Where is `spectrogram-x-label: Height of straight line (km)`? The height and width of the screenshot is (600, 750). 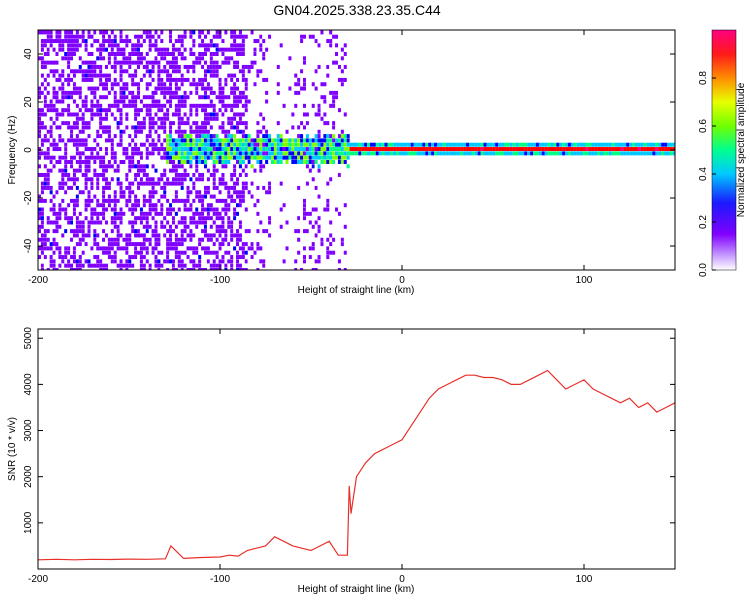
spectrogram-x-label: Height of straight line (km) is located at coordinates (356, 290).